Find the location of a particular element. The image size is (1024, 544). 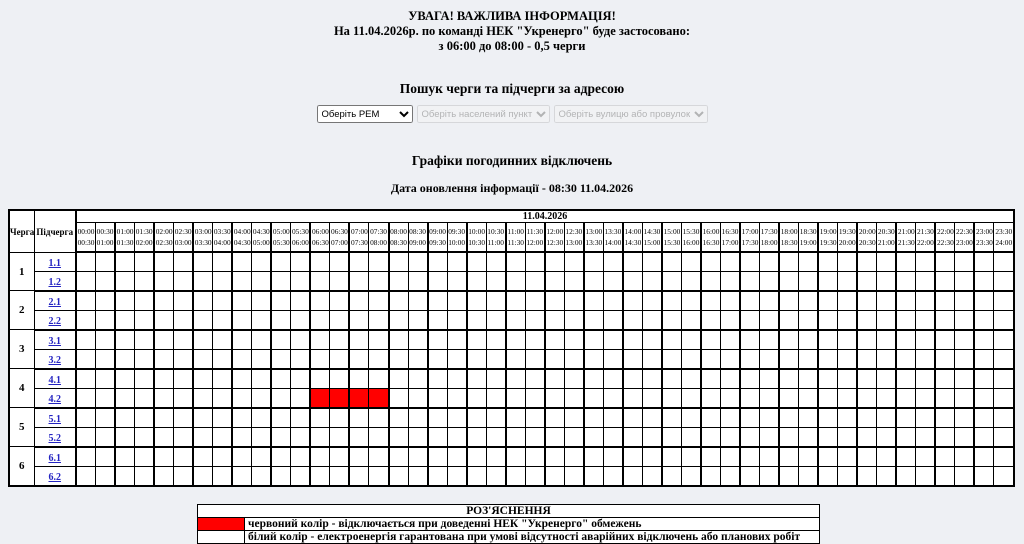

subqueue-link-2.2: 2.2 is located at coordinates (55, 321).